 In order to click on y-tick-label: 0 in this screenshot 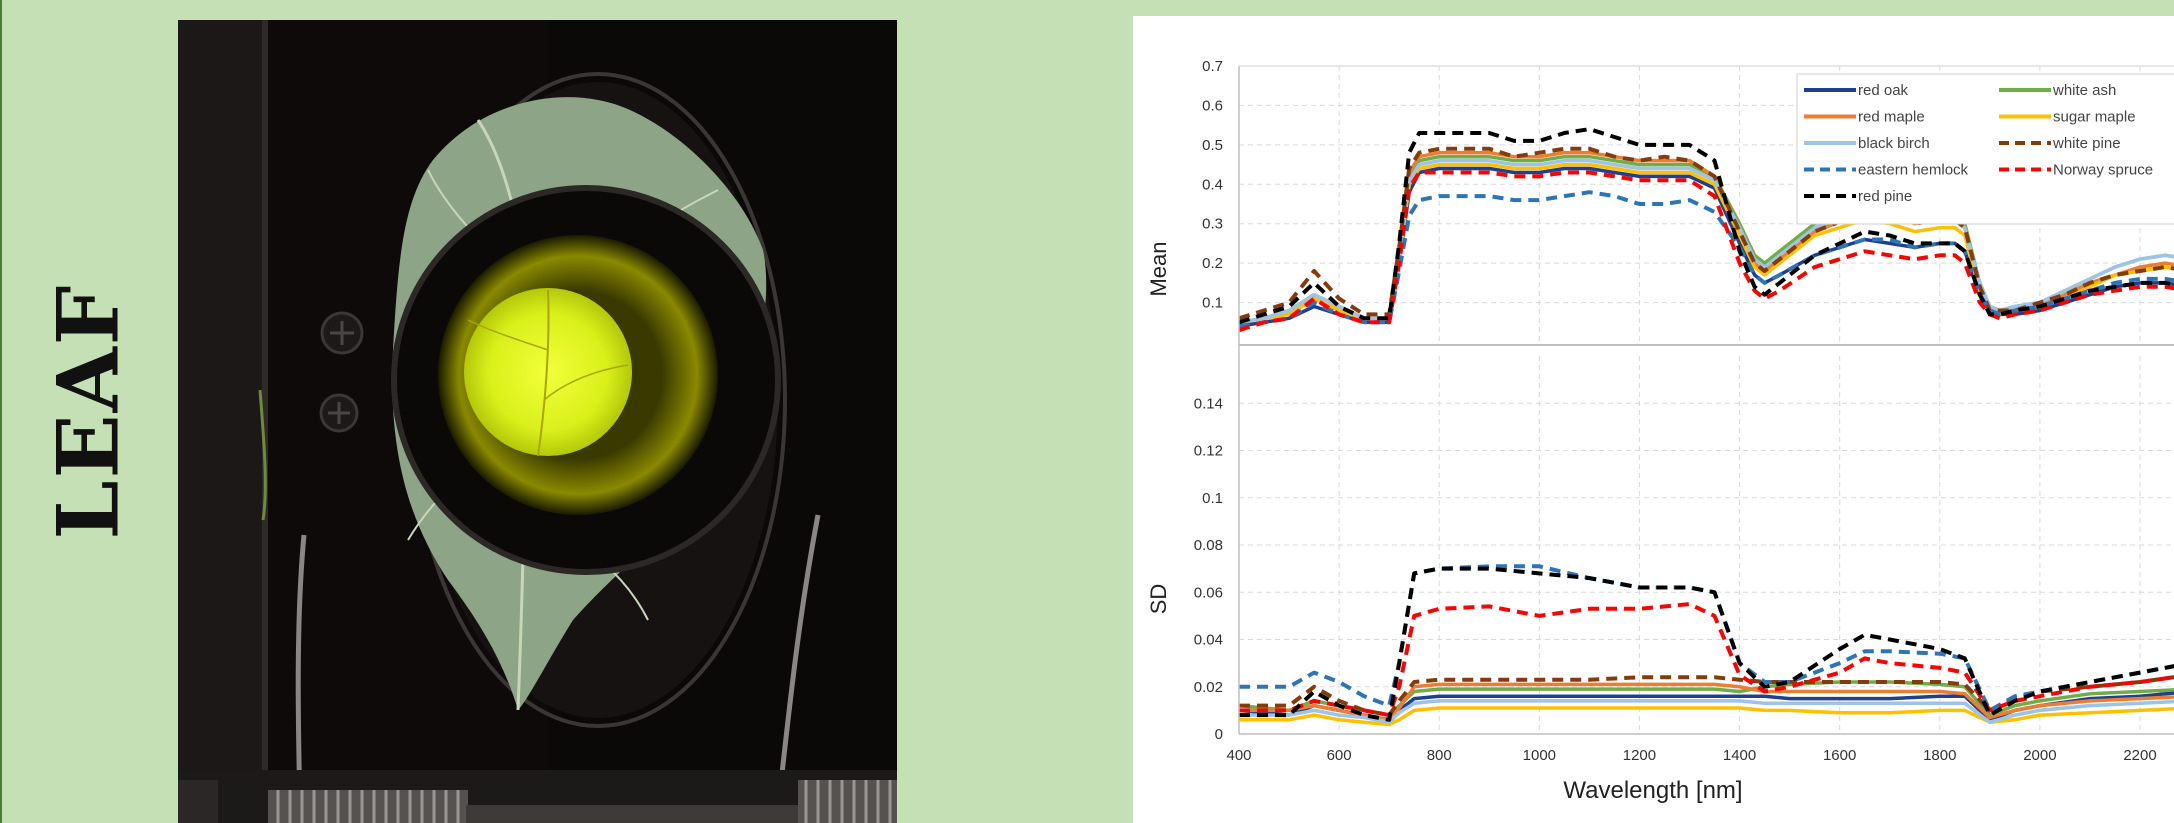, I will do `click(1219, 734)`.